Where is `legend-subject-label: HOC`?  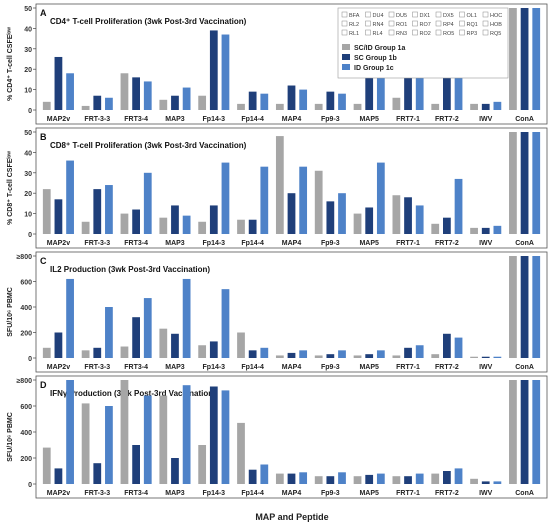 legend-subject-label: HOC is located at coordinates (496, 16).